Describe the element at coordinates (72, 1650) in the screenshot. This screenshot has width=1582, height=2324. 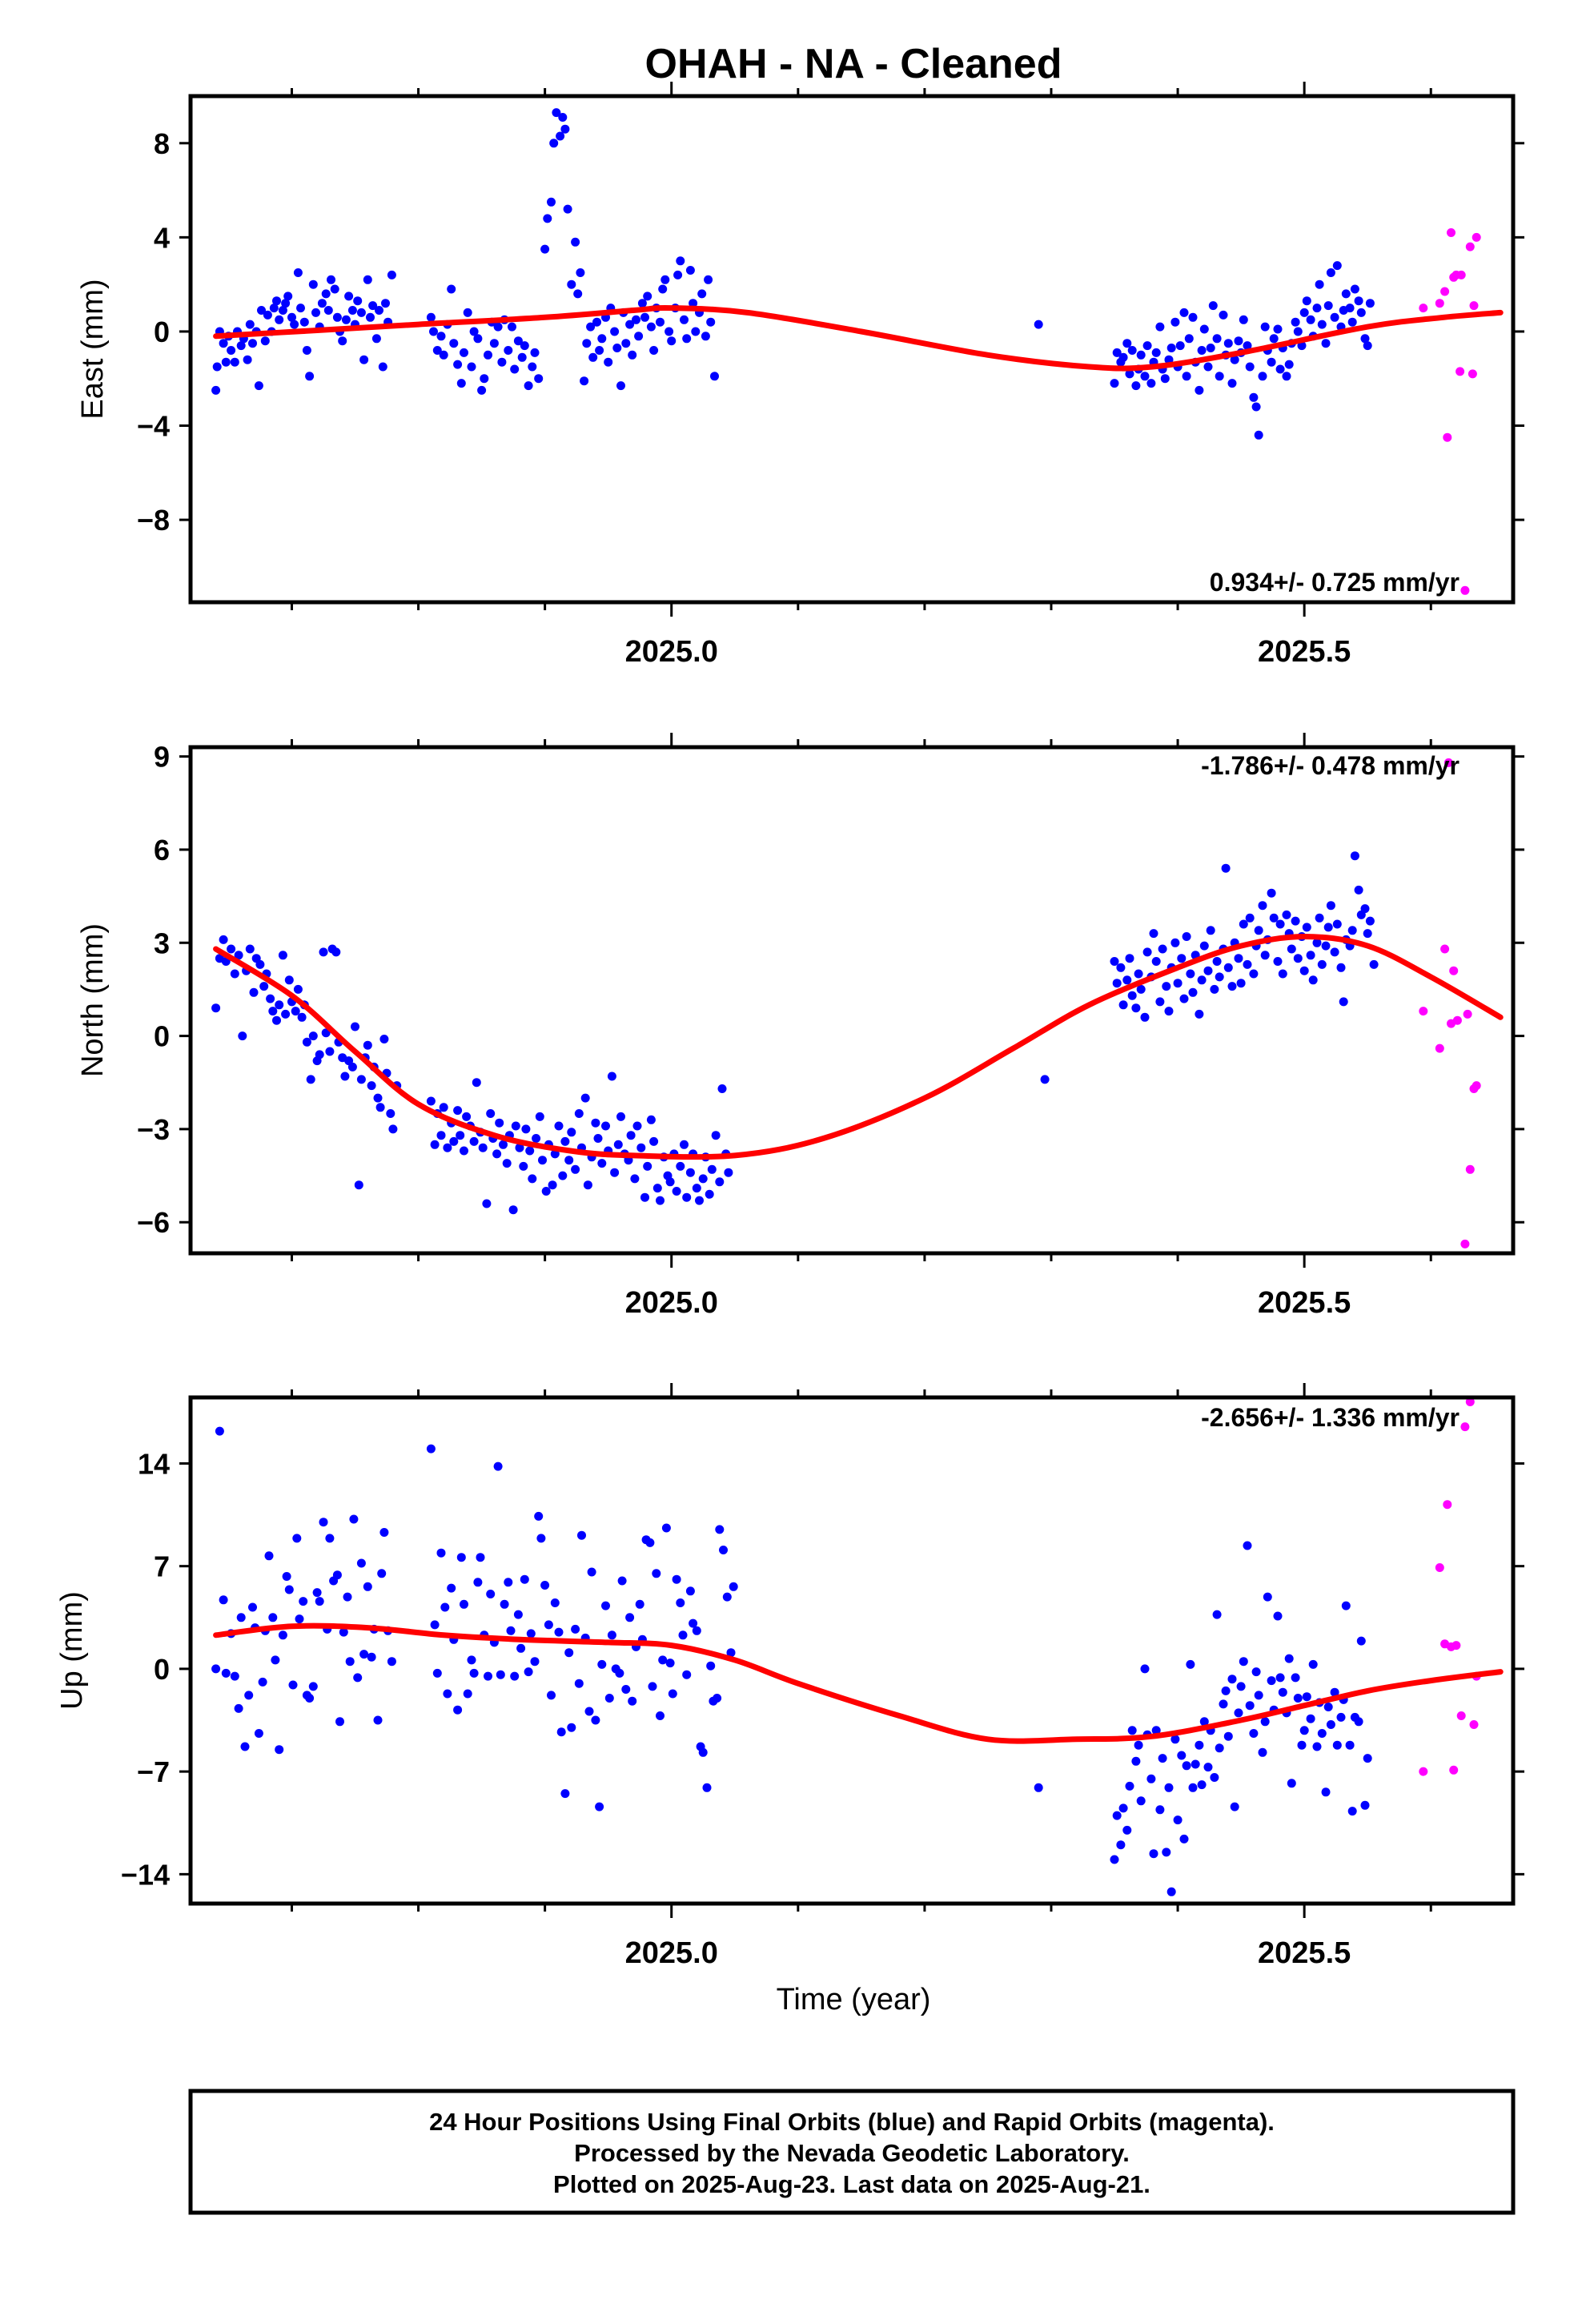
I see `up-y-axis-label: Up (mm)` at that location.